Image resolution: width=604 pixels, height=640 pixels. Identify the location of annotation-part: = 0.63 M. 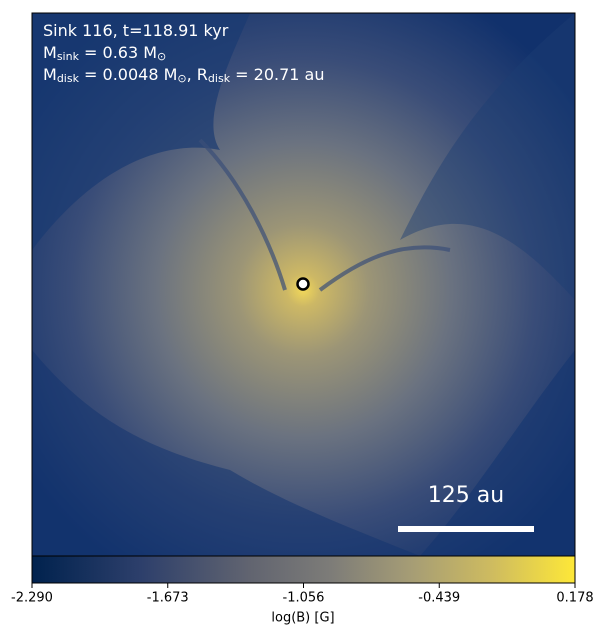
(118, 52).